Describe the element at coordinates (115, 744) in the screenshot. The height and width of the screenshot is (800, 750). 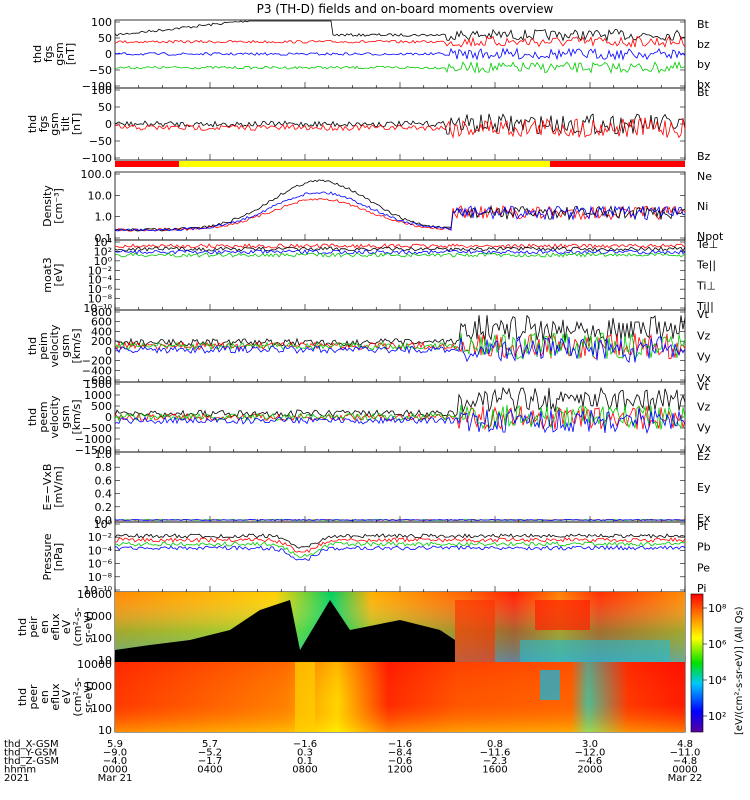
I see `time-axis-value: 5.9` at that location.